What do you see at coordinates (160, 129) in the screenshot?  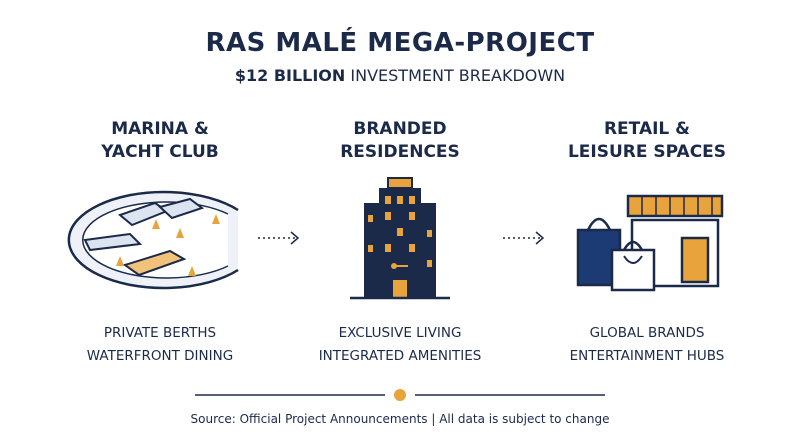 I see `title-line: MARINA &` at bounding box center [160, 129].